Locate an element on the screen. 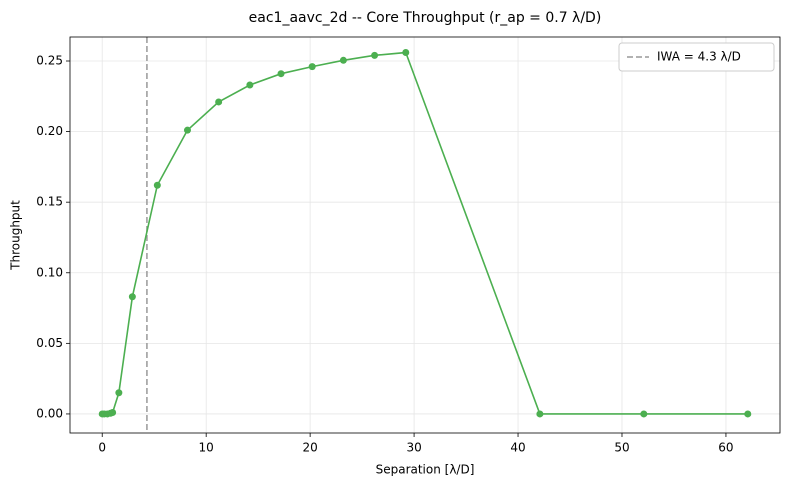  legend: IWA = 4.3 λ/D is located at coordinates (696, 57).